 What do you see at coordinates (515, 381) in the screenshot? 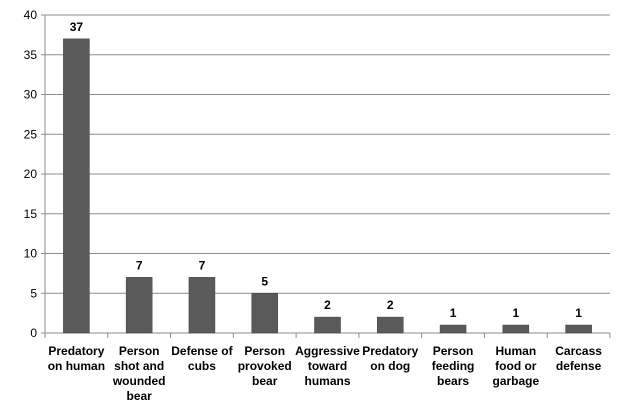
I see `category-label-line: garbage` at bounding box center [515, 381].